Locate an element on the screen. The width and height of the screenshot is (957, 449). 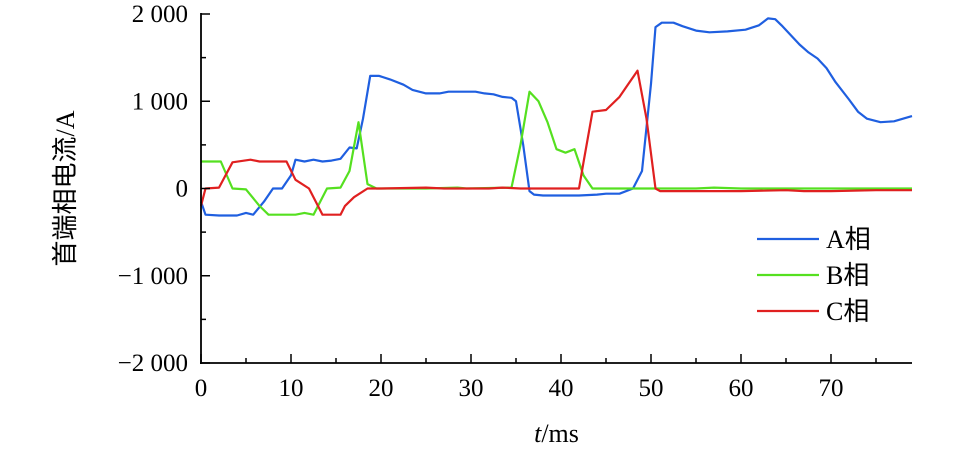
y-axis-title: 首端相电流/A is located at coordinates (65, 188).